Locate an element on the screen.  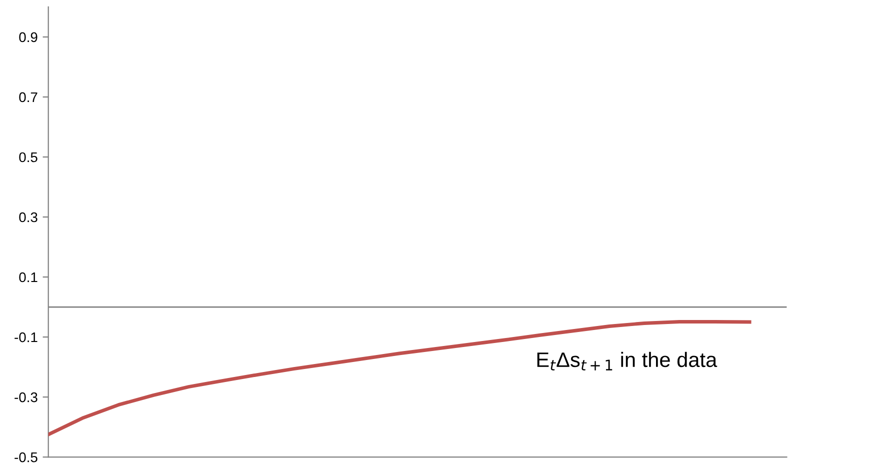
y-tick-label: 0.5 is located at coordinates (28, 157).